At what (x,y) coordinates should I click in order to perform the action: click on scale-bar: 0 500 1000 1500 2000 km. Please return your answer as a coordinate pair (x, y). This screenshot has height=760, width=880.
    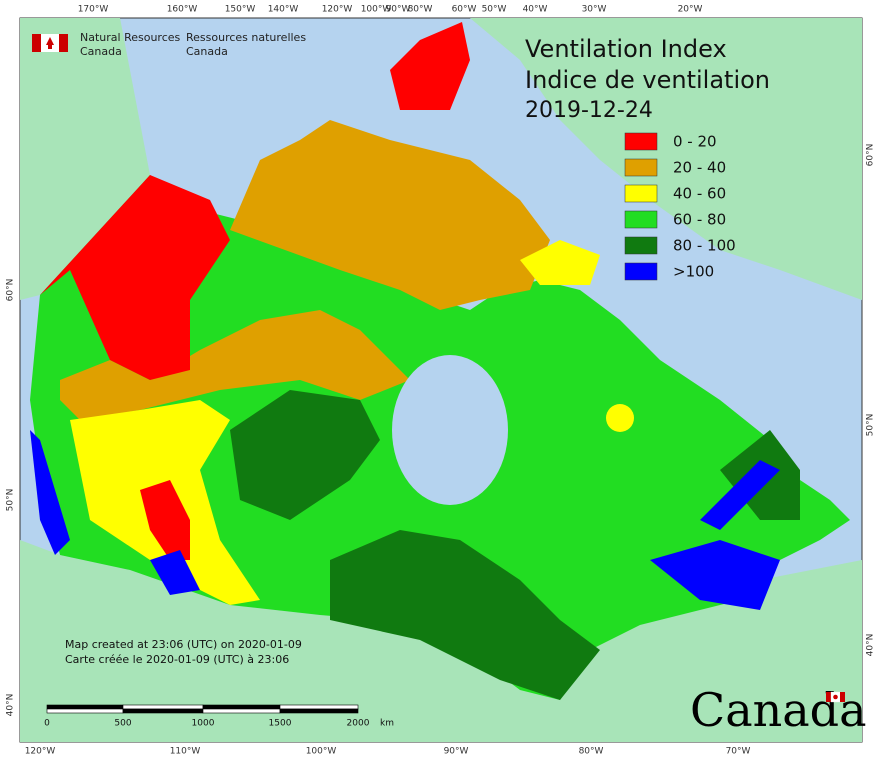
    Looking at the image, I should click on (219, 716).